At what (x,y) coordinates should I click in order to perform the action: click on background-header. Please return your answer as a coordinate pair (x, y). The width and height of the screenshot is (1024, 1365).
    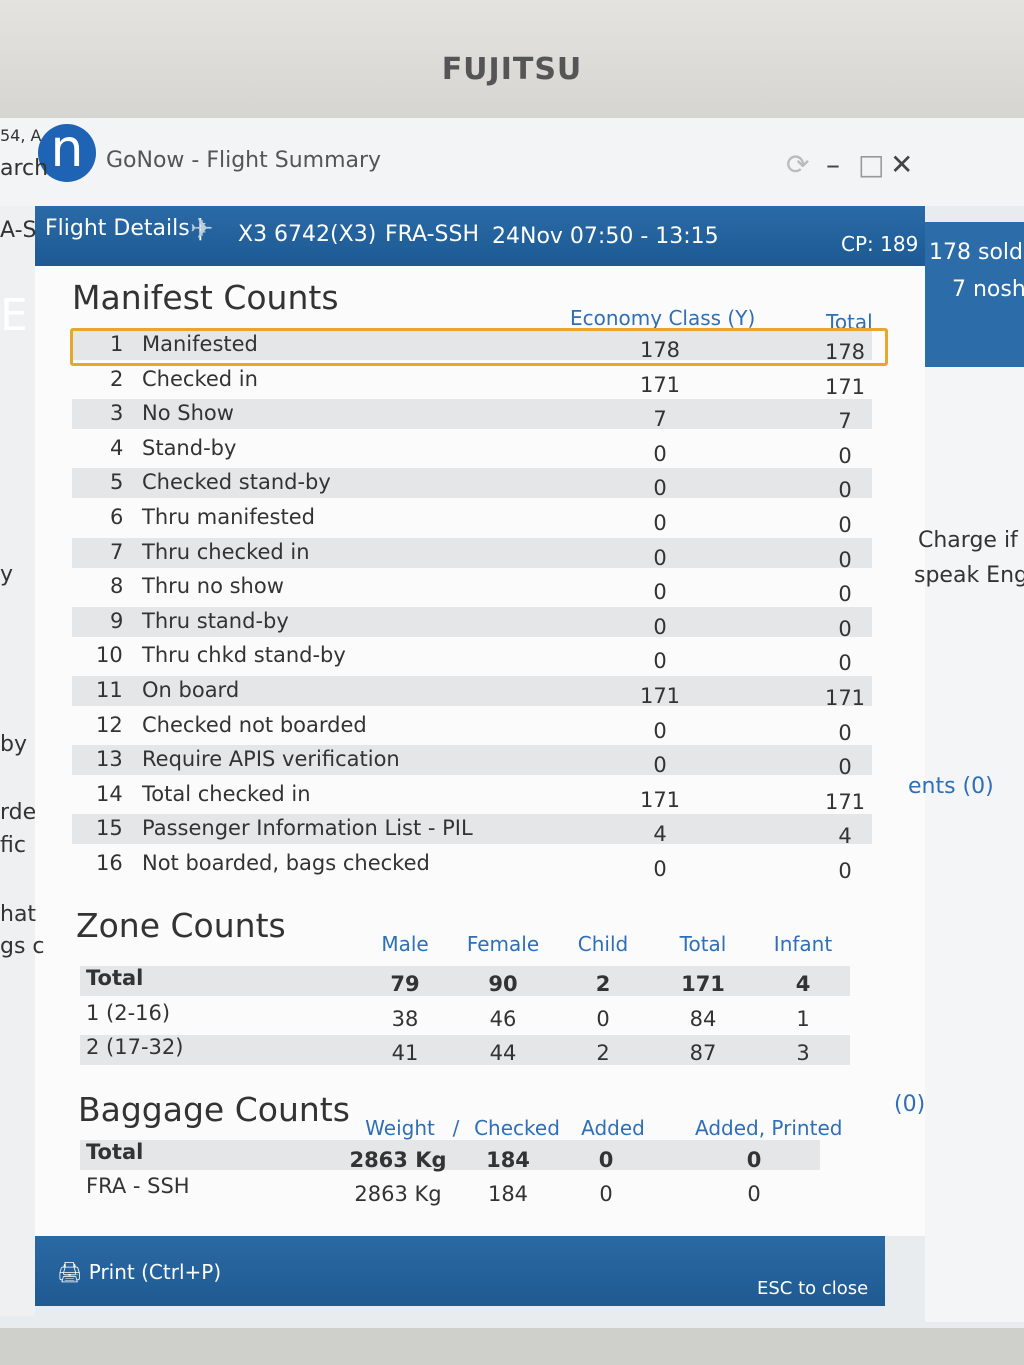
    Looking at the image, I should click on (974, 294).